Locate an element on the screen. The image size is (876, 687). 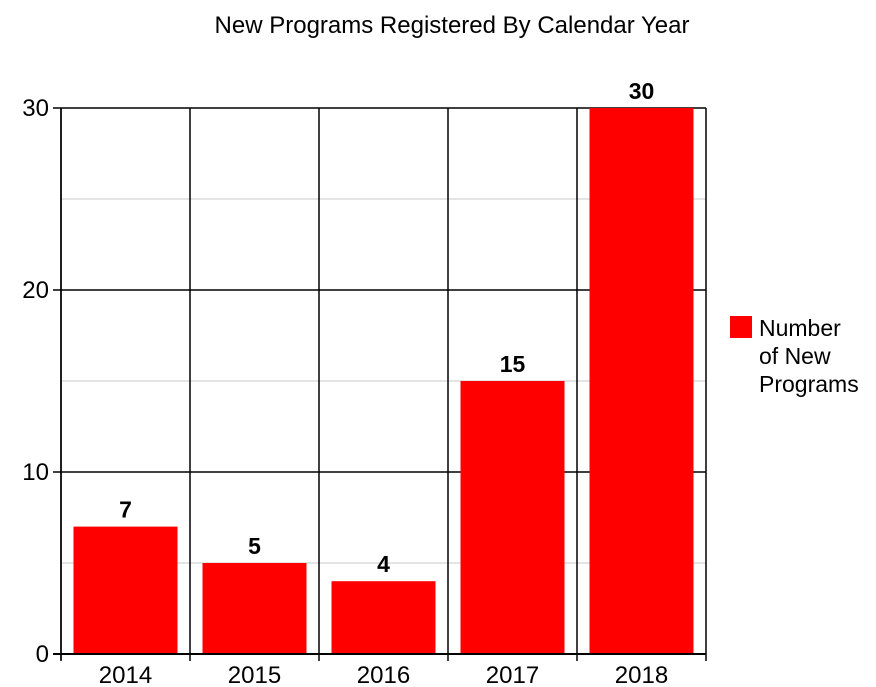
legend-label-line-2: of New is located at coordinates (795, 356).